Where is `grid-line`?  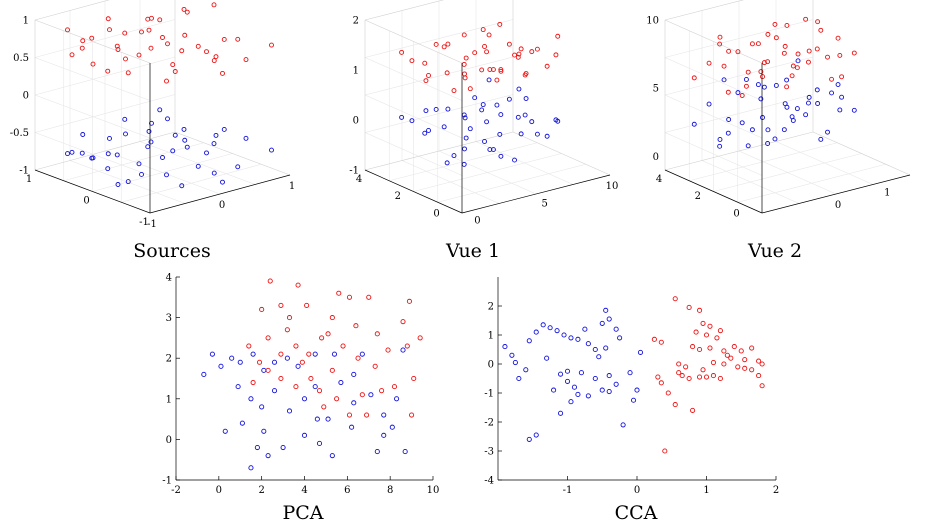
grid-line is located at coordinates (487, 172).